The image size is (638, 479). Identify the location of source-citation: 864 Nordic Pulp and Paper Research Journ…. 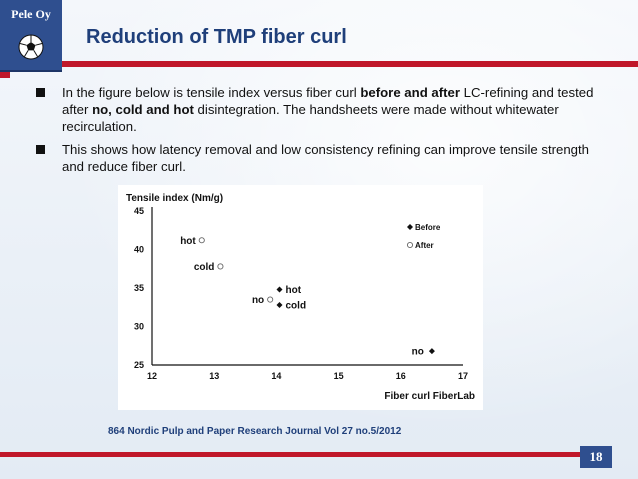
(255, 431).